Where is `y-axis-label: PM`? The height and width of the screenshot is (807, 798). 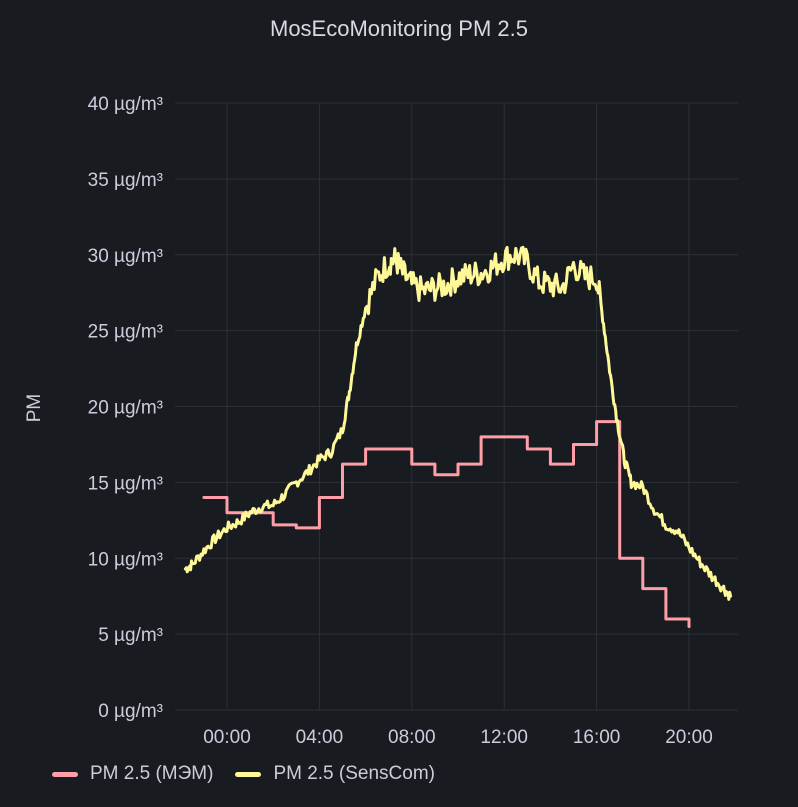
y-axis-label: PM is located at coordinates (34, 408).